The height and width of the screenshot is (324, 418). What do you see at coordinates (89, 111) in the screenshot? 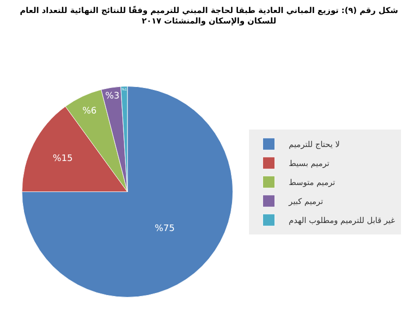
I see `data-label: %6` at bounding box center [89, 111].